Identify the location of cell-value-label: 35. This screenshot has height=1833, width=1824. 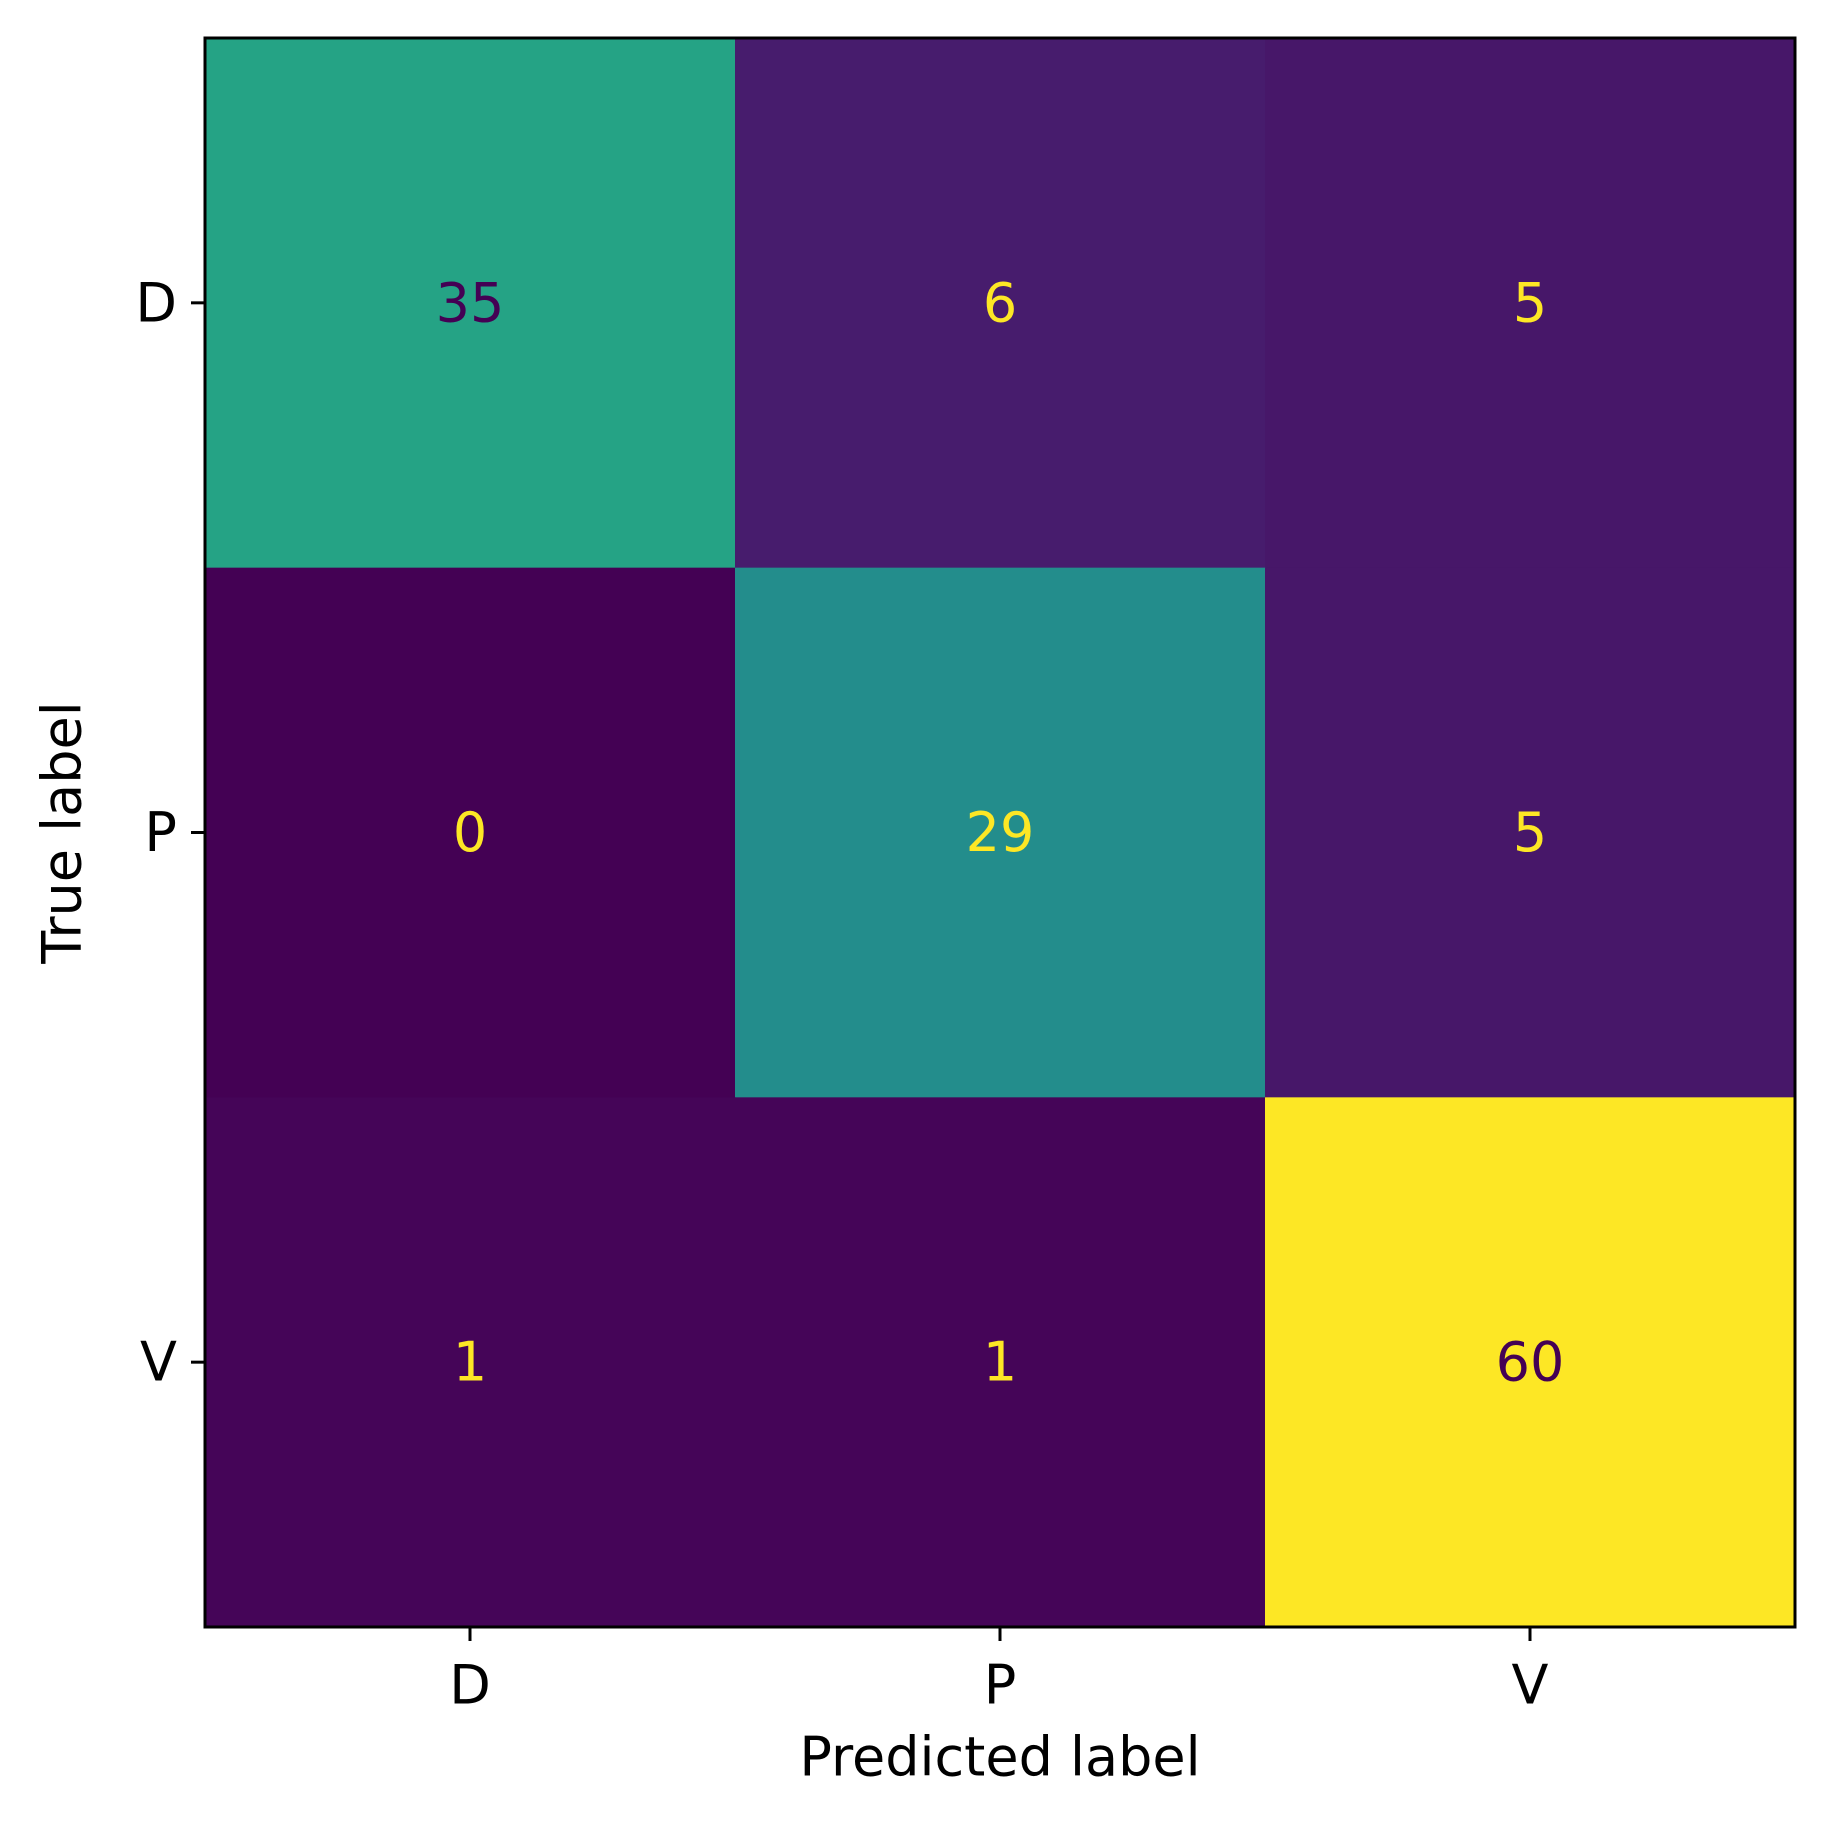
(470, 302).